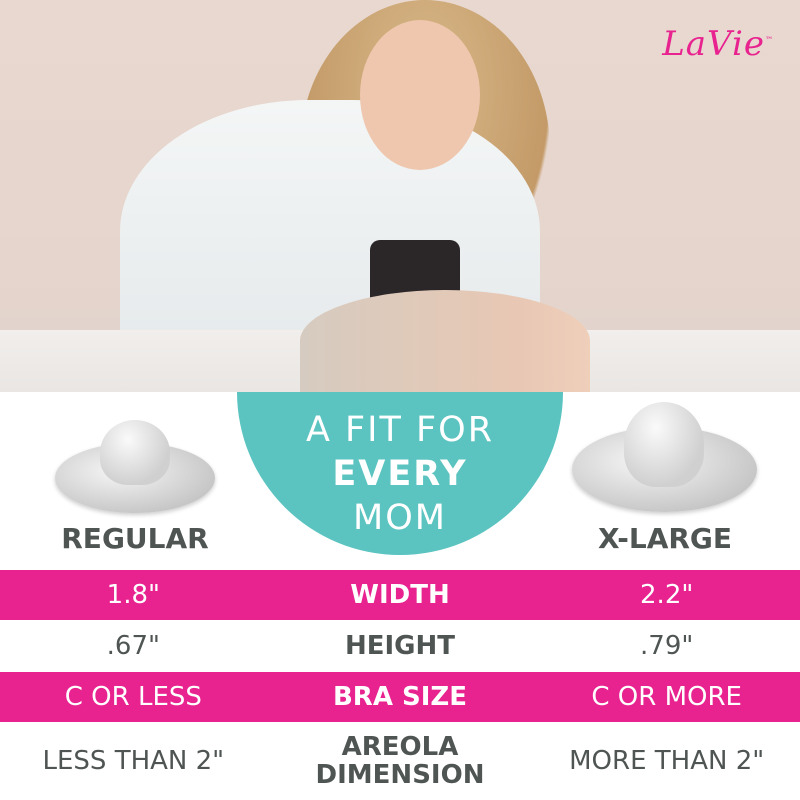 The image size is (800, 800). What do you see at coordinates (666, 697) in the screenshot?
I see `cell-xlarge: C OR MORE` at bounding box center [666, 697].